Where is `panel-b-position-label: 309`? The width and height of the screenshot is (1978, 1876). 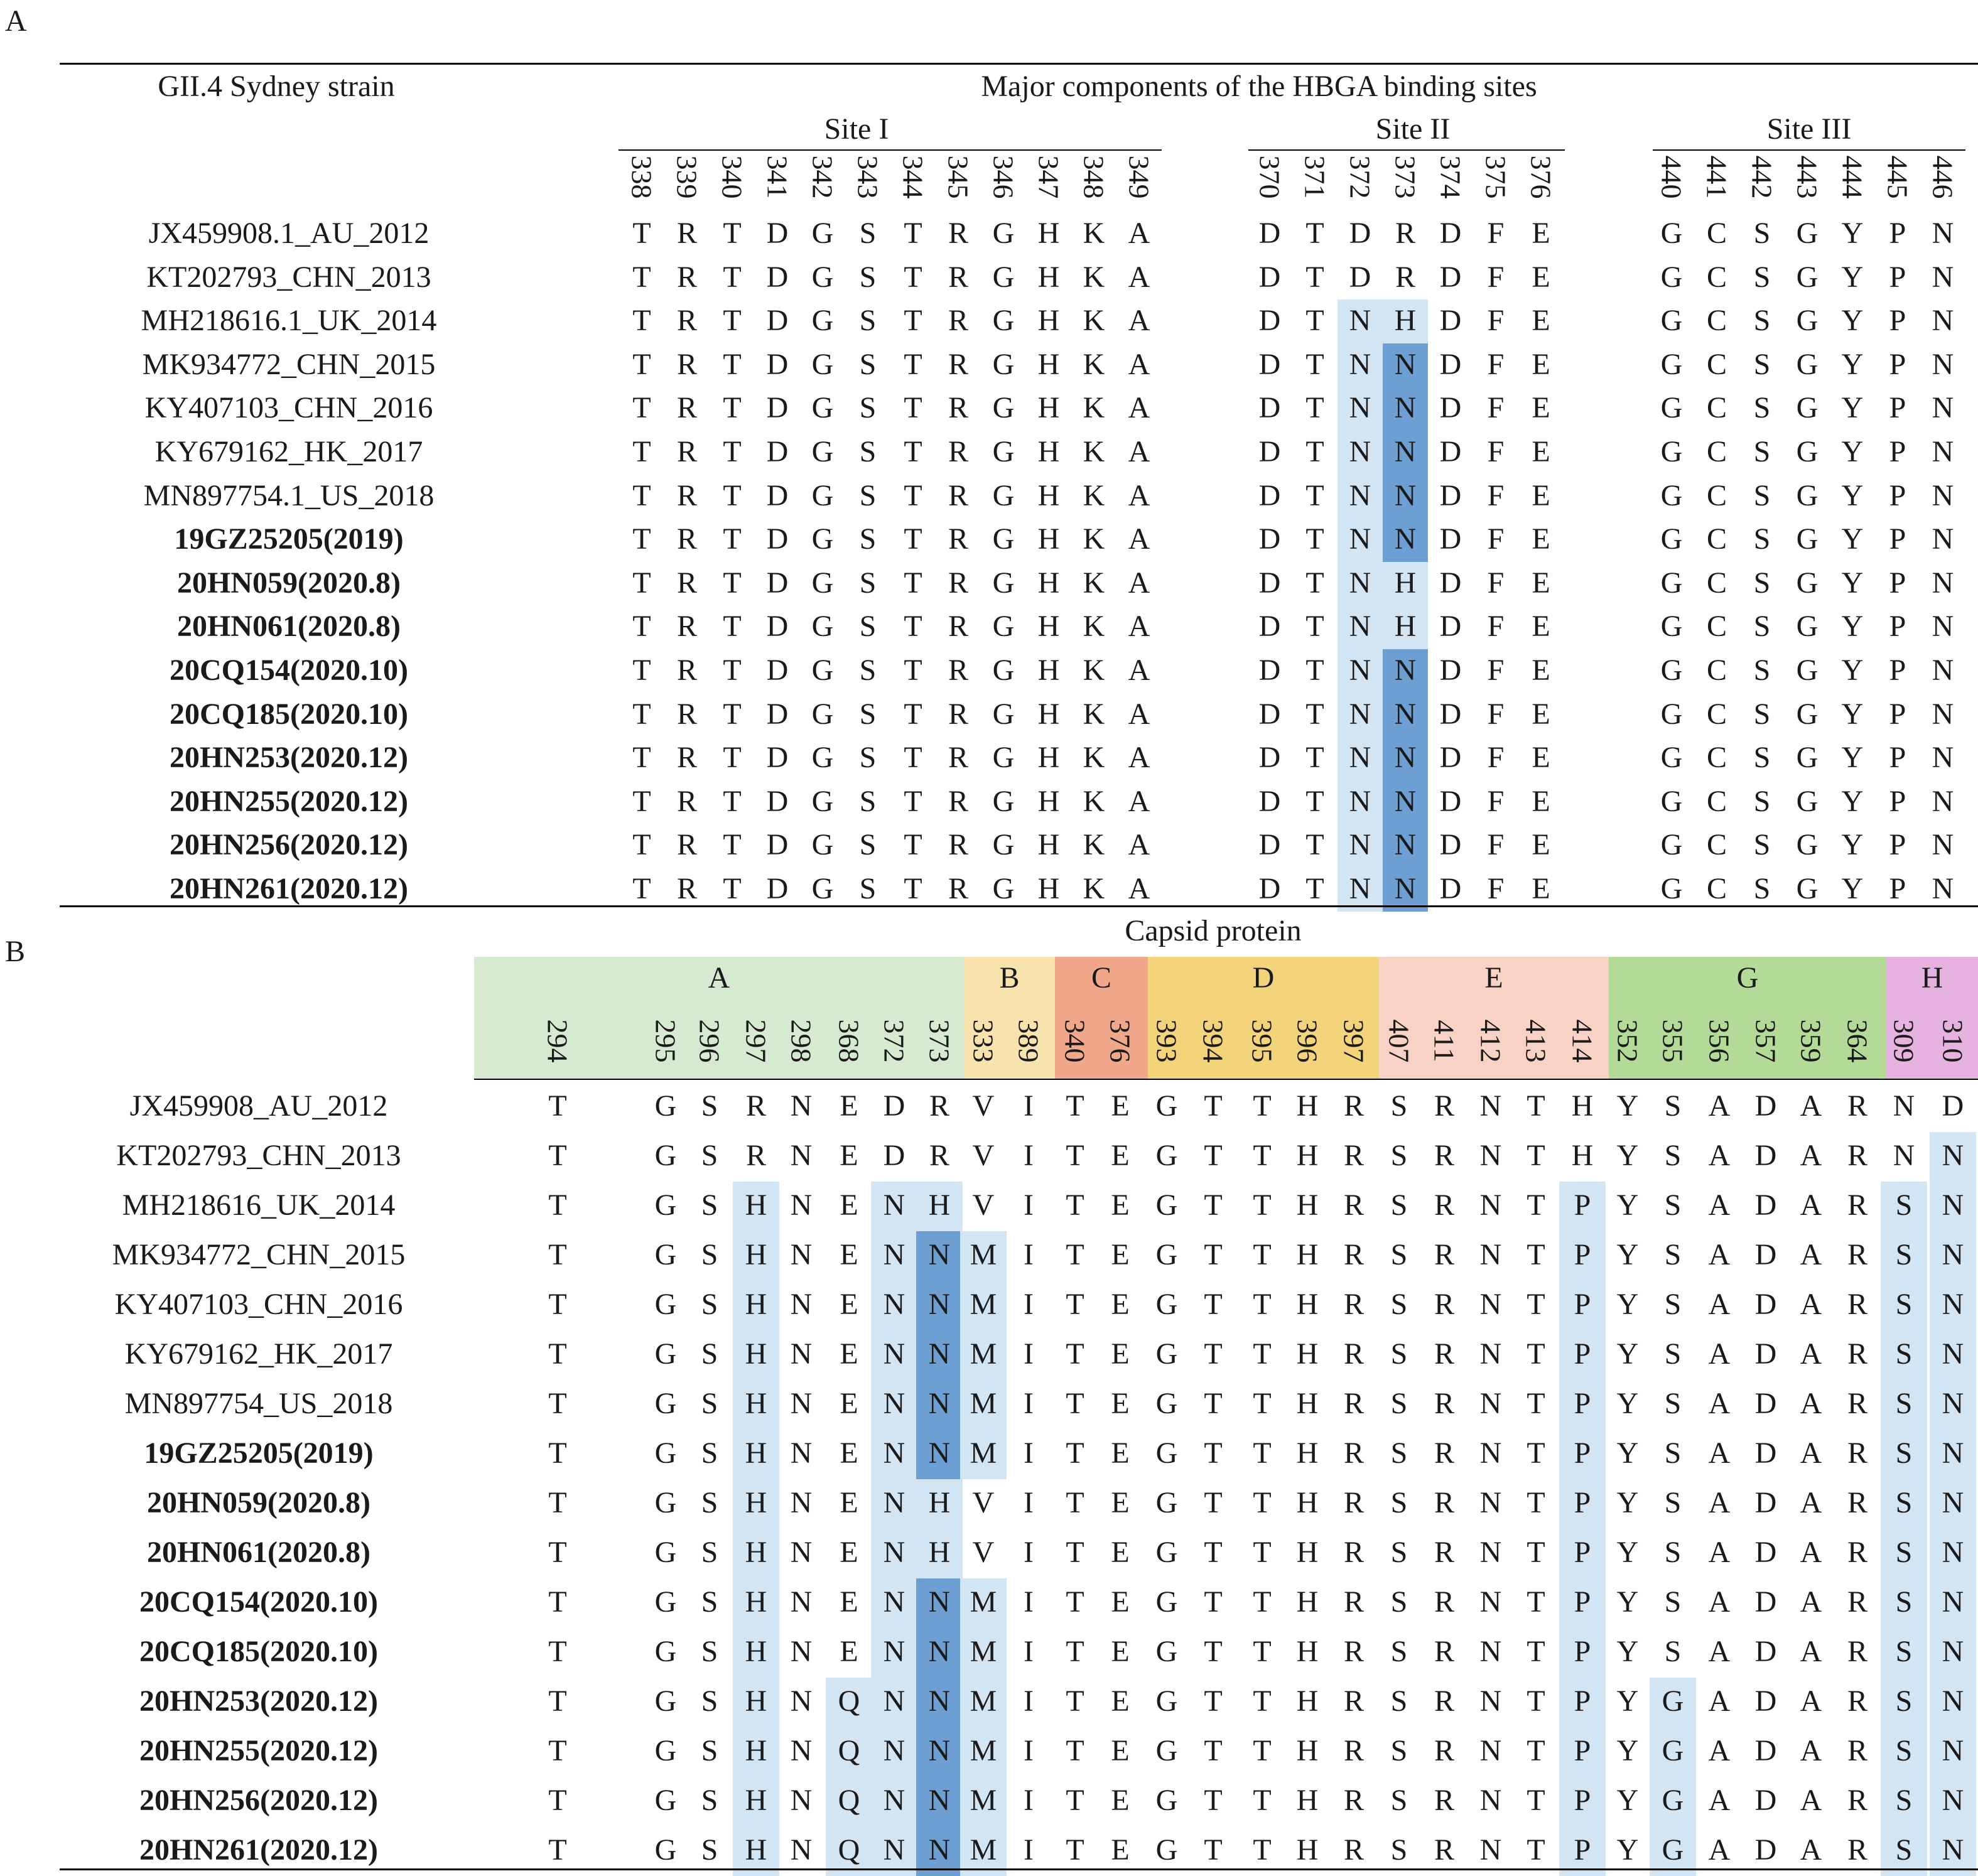 panel-b-position-label: 309 is located at coordinates (1904, 1041).